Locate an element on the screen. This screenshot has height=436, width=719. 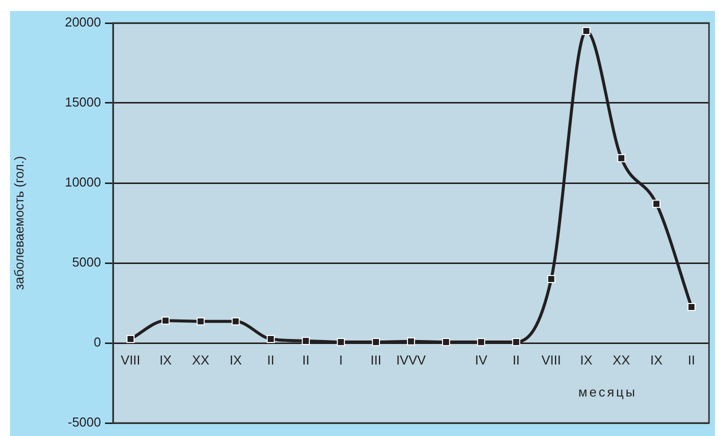
x-tick-label: IVVV is located at coordinates (411, 360).